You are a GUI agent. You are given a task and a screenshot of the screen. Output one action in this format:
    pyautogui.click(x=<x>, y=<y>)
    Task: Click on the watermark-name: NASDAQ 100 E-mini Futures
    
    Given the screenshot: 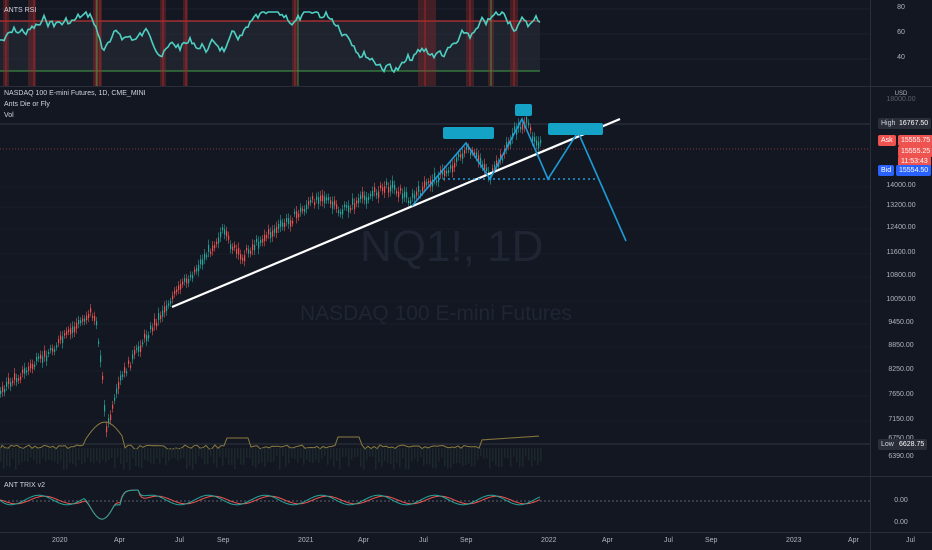 What is the action you would take?
    pyautogui.click(x=436, y=313)
    